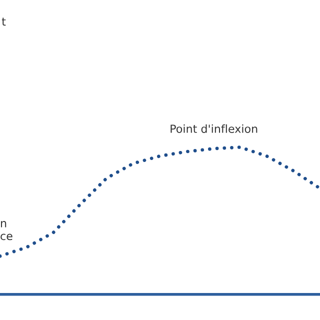  What do you see at coordinates (214, 128) in the screenshot?
I see `text: Point d'inflexion` at bounding box center [214, 128].